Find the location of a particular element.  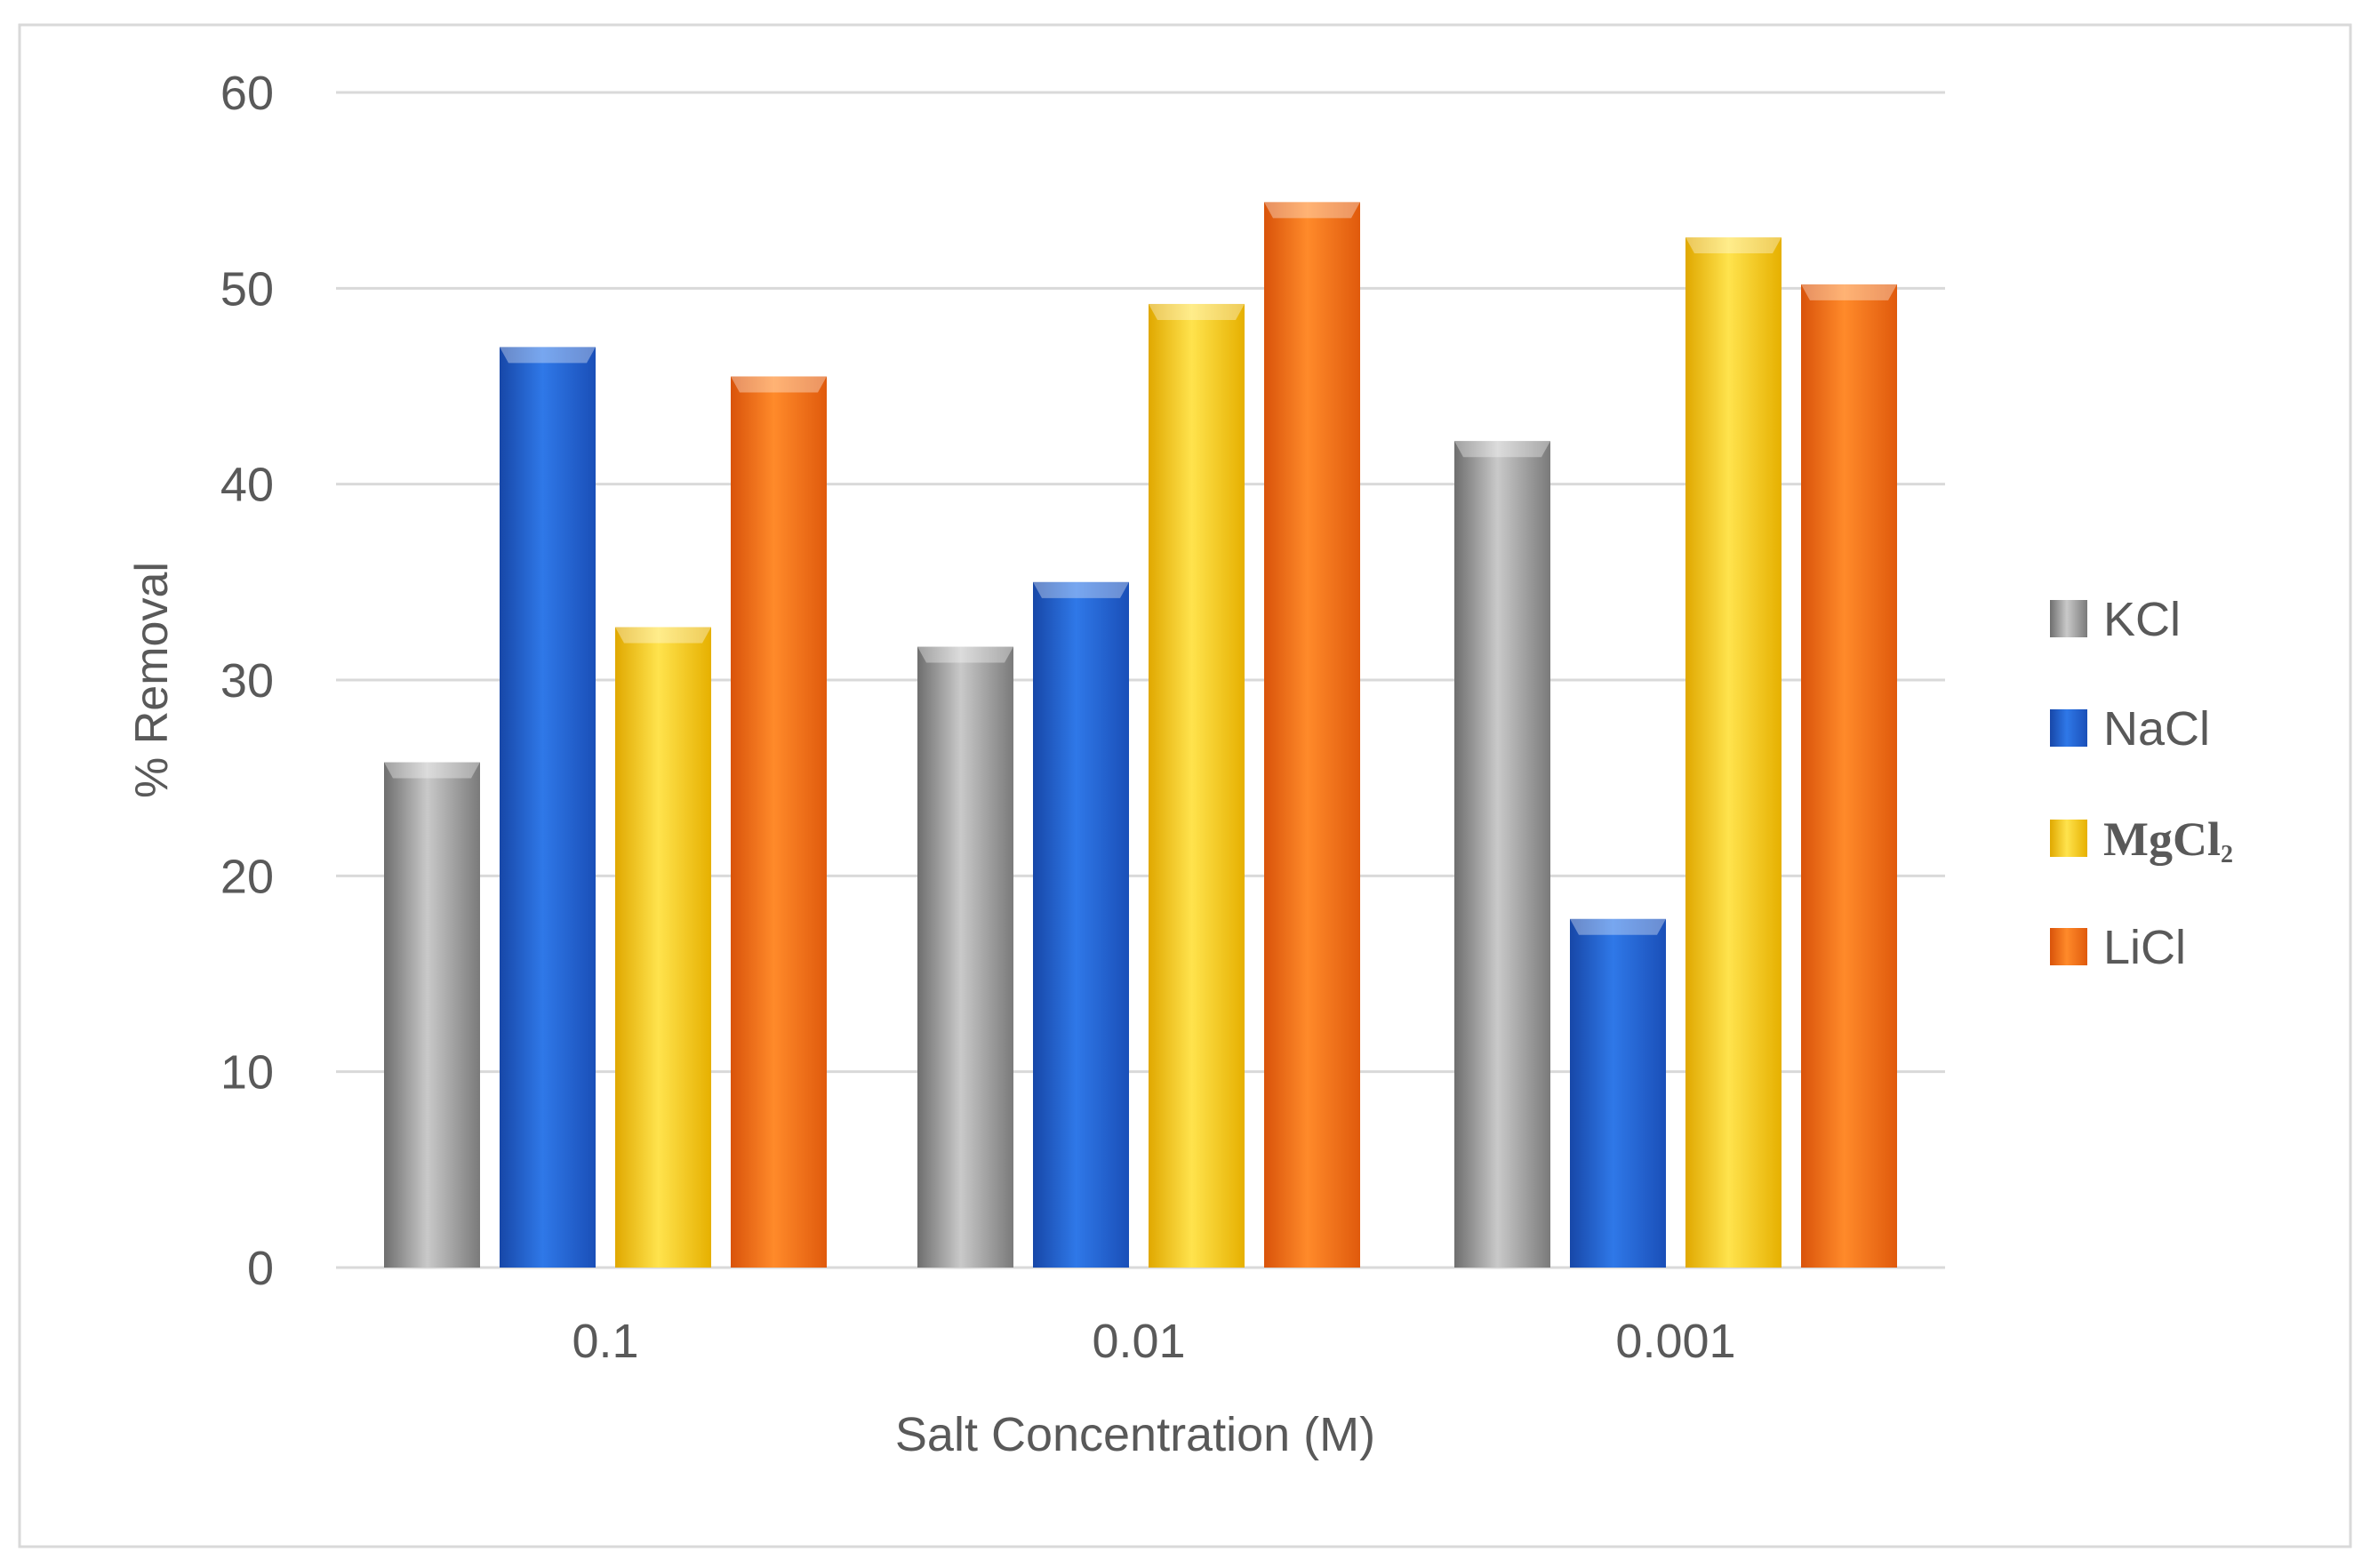

y-axis-tick-labels: 0 10 20 30 40 50 60 is located at coordinates (247, 681).